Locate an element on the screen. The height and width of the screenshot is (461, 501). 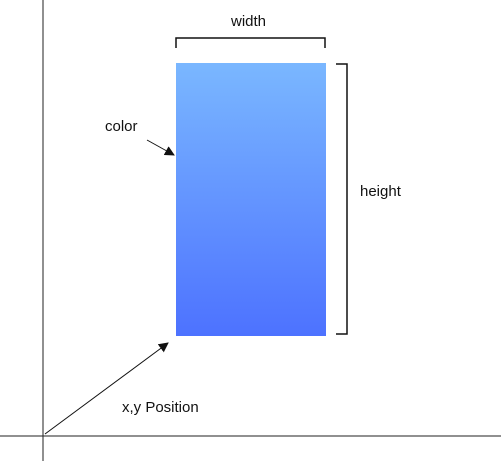
height-bracket is located at coordinates (342, 199).